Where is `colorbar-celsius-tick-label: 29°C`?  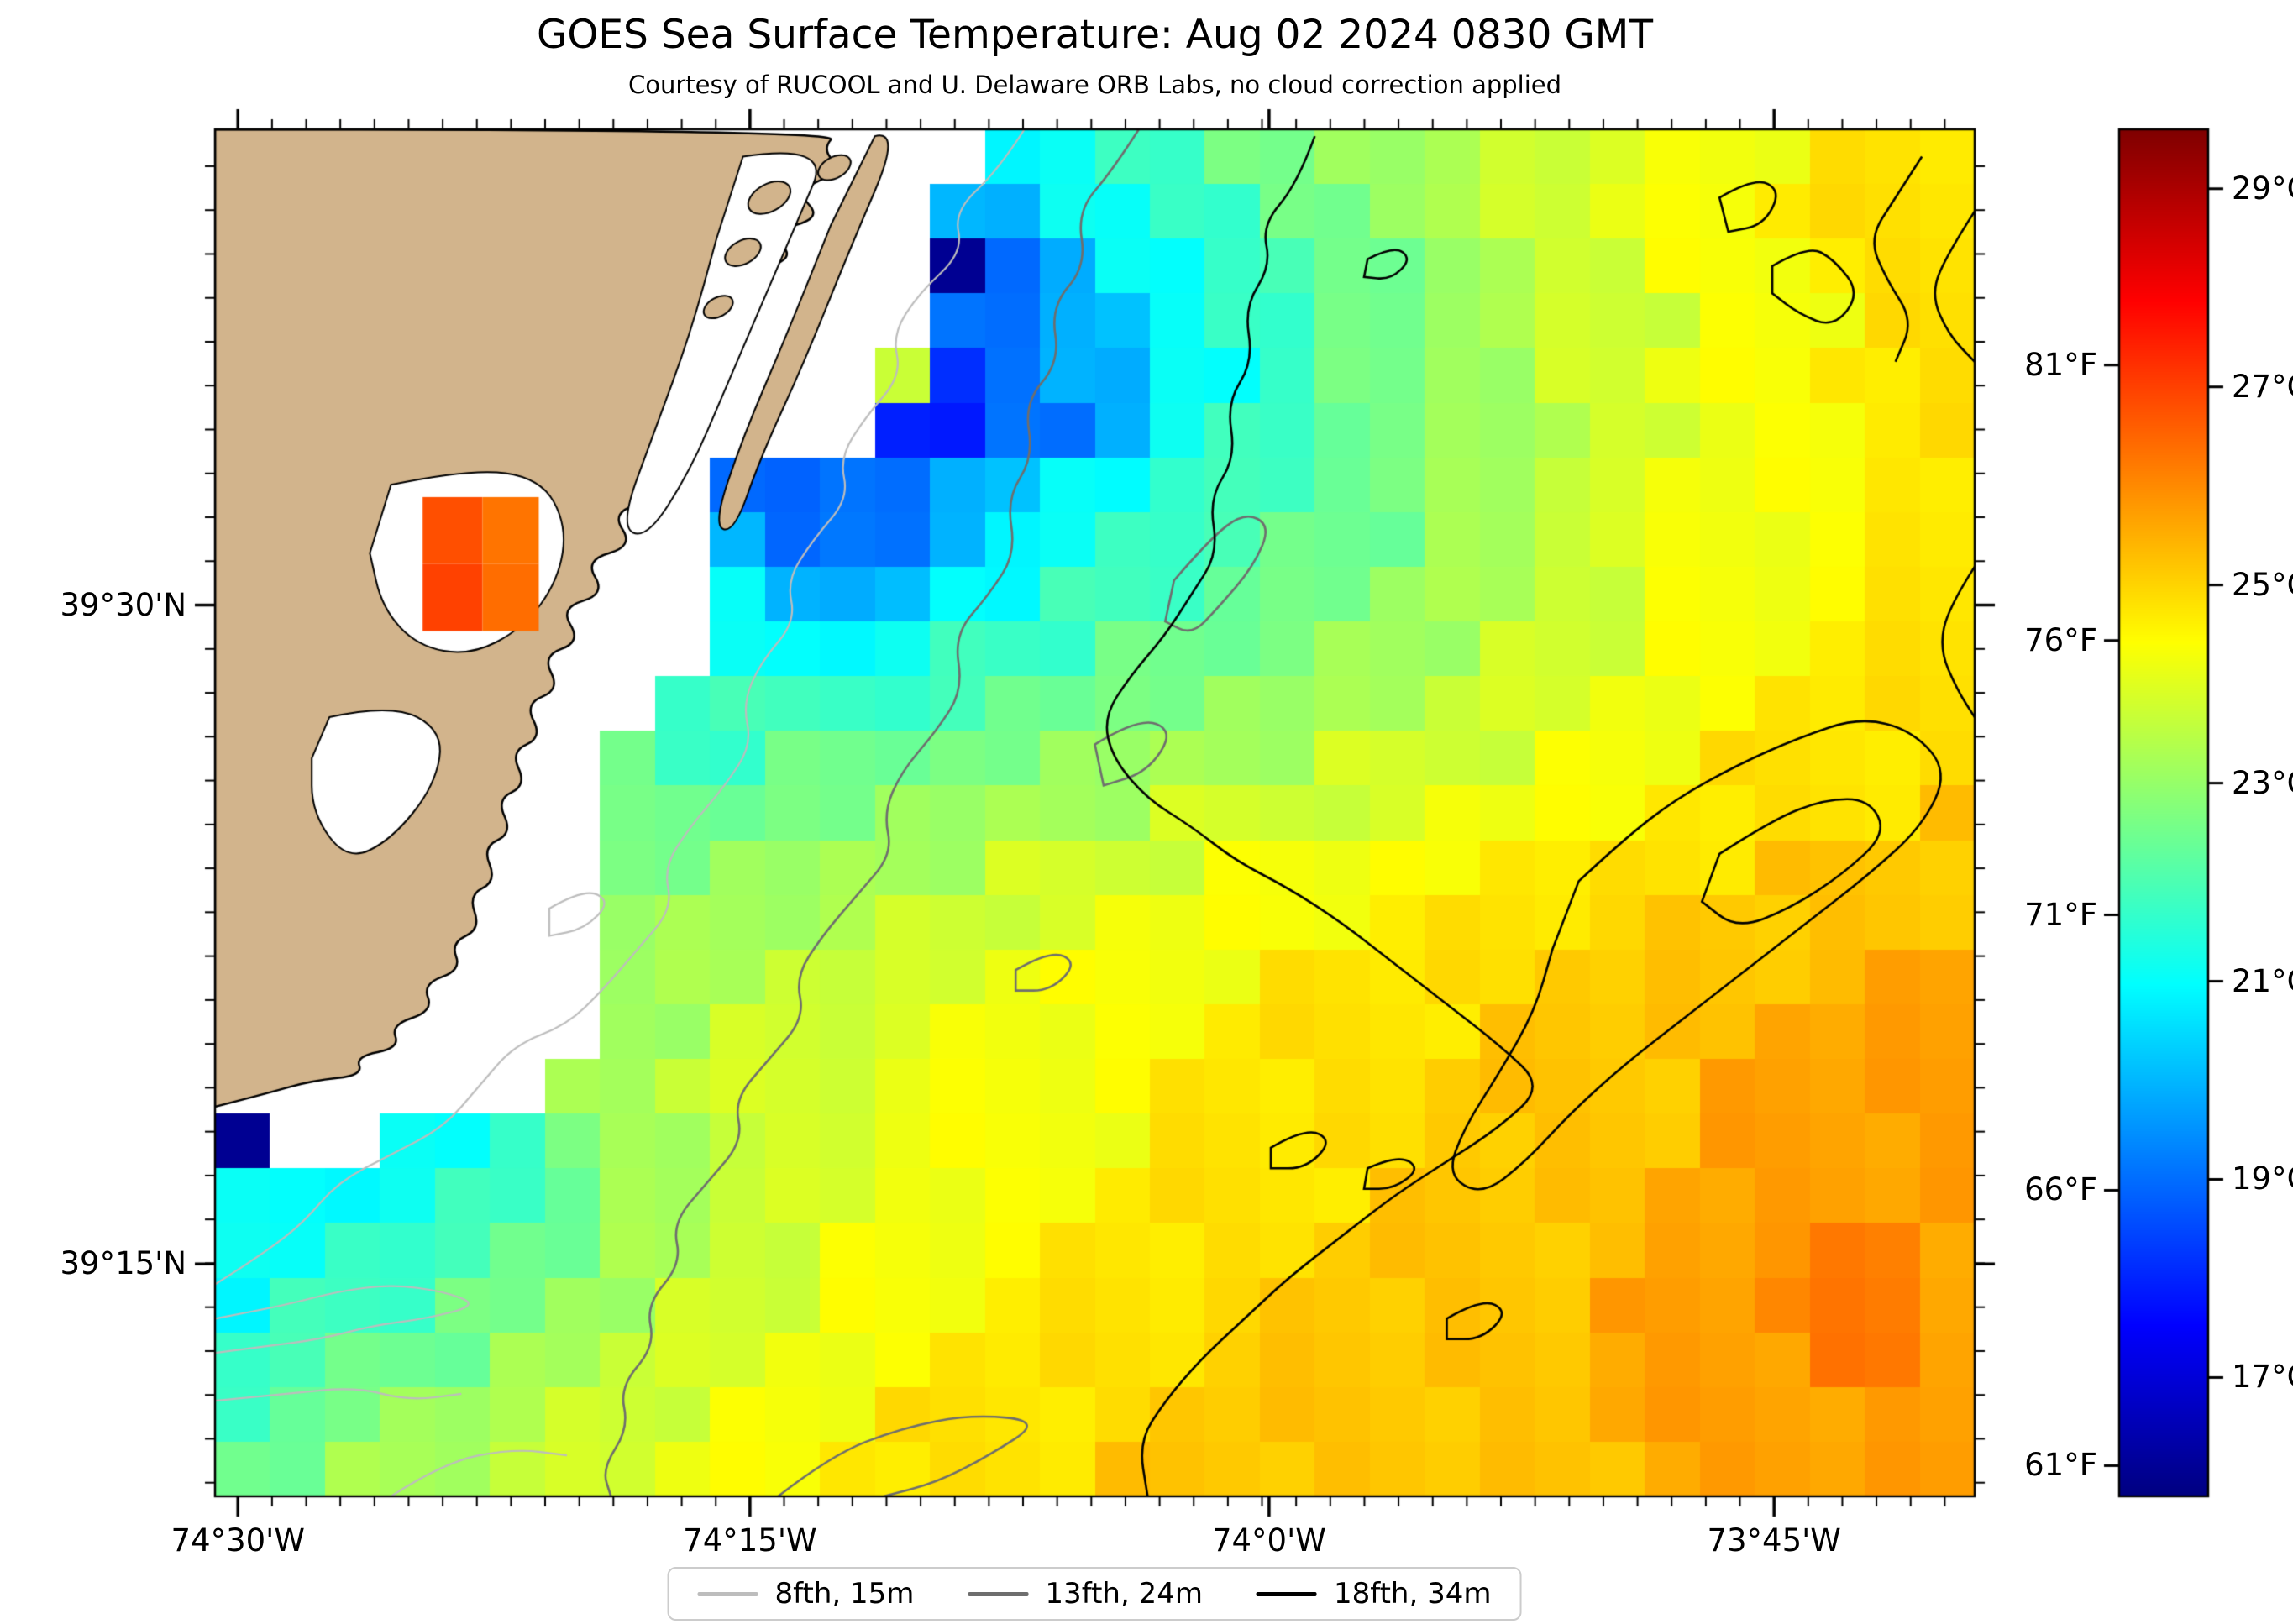 colorbar-celsius-tick-label: 29°C is located at coordinates (2262, 188).